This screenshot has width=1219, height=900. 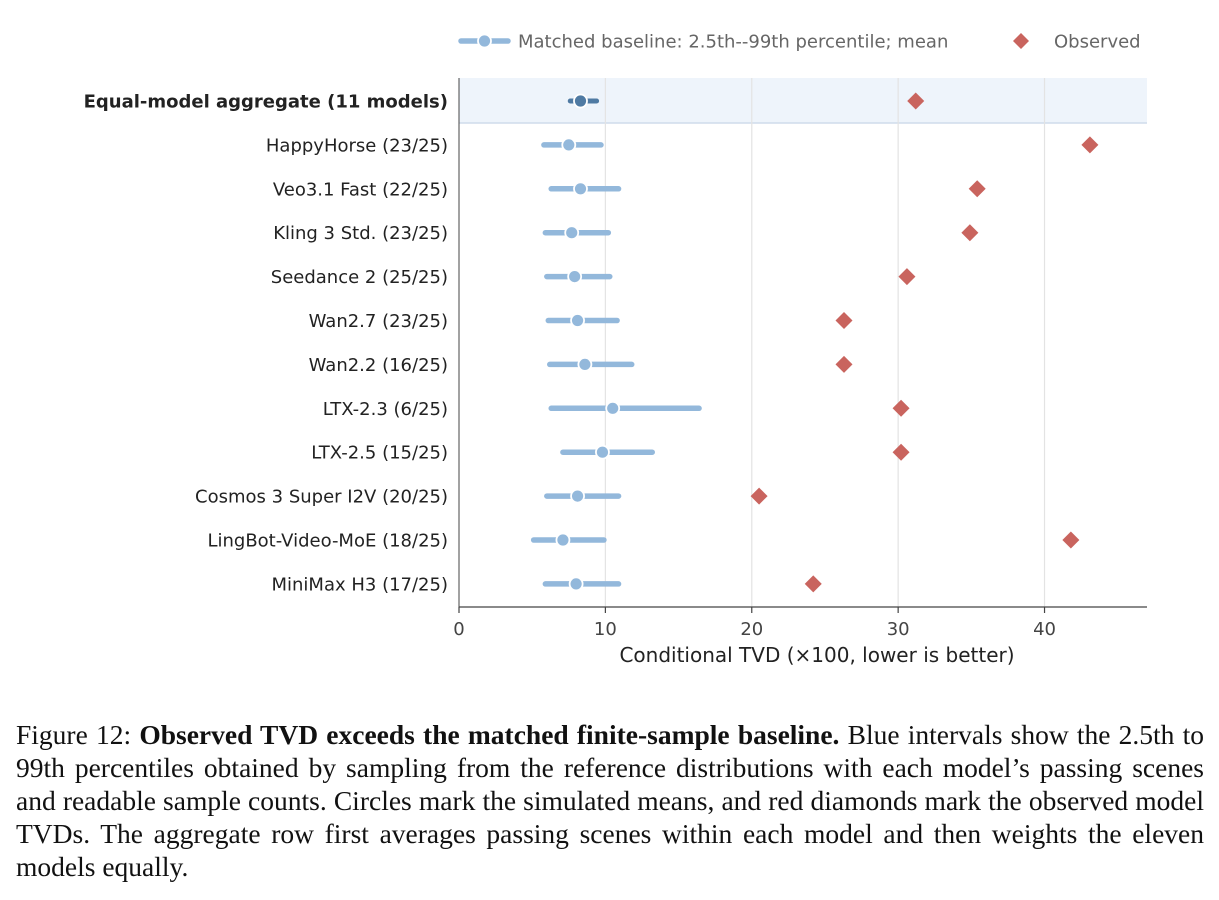 I want to click on x-tick-label-20: 20, so click(x=751, y=629).